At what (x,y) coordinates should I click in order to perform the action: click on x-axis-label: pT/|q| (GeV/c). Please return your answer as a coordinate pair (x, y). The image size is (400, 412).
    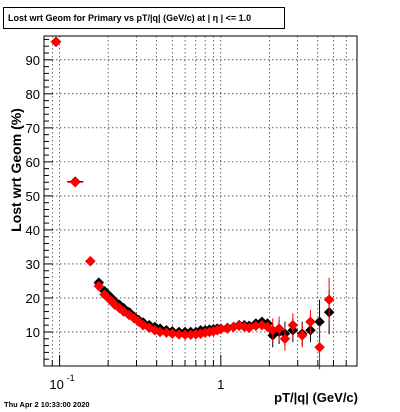
    Looking at the image, I should click on (316, 397).